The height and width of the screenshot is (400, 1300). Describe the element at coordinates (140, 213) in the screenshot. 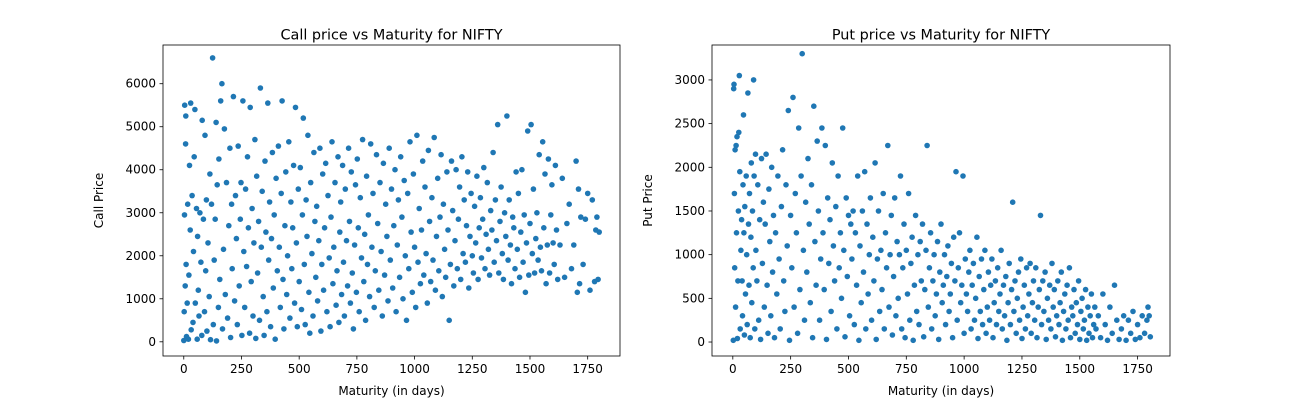

I see `y-tick-label: 3000` at that location.